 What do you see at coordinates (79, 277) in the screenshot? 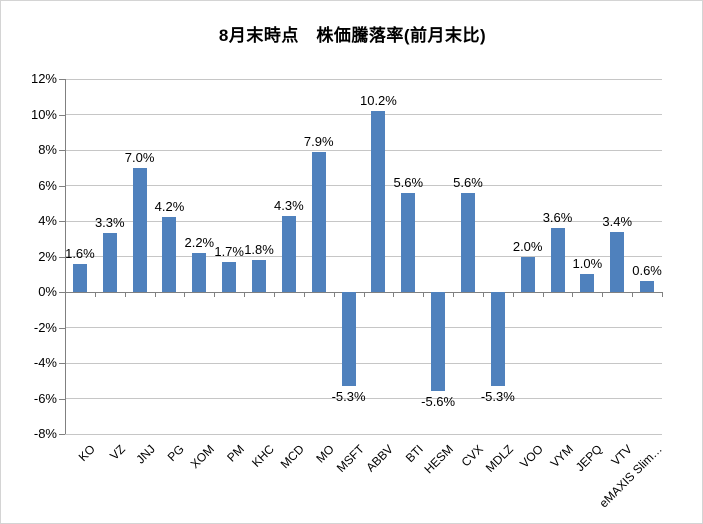
I see `bar-KO` at bounding box center [79, 277].